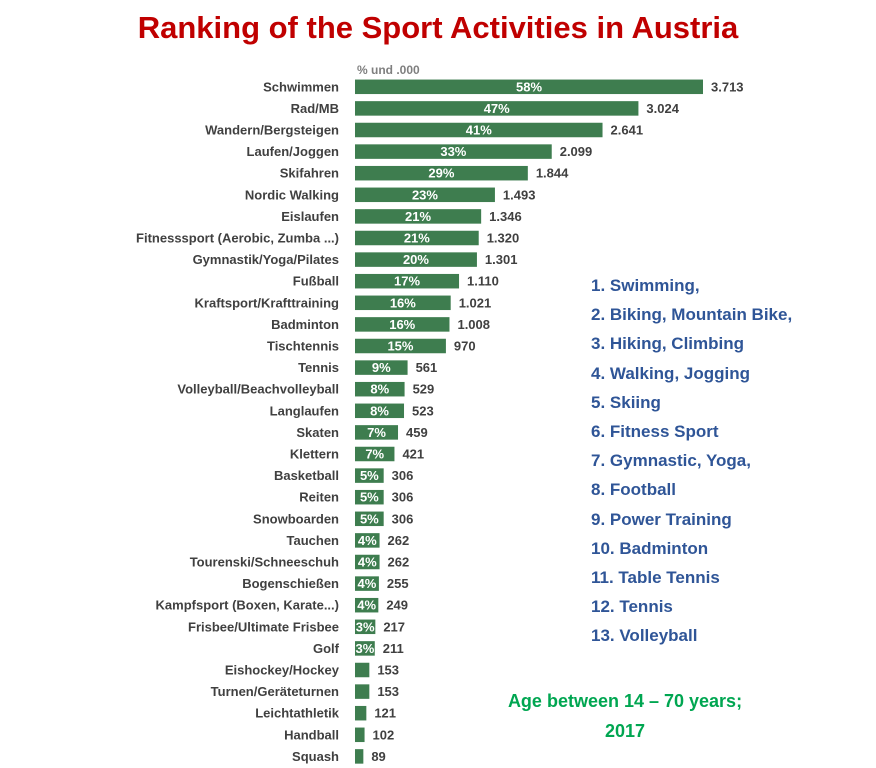  I want to click on percent-label: 7%, so click(376, 432).